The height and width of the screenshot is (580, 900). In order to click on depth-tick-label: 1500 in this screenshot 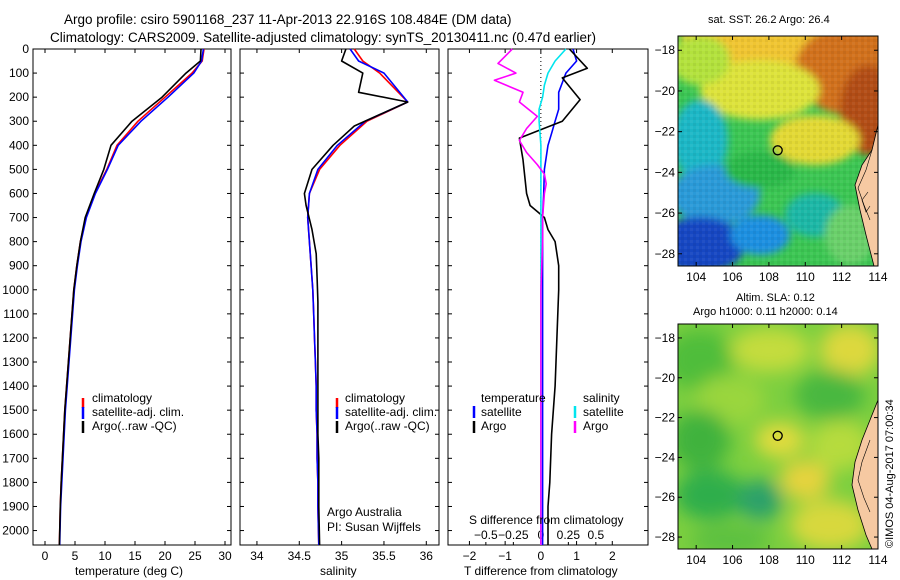, I will do `click(15, 410)`.